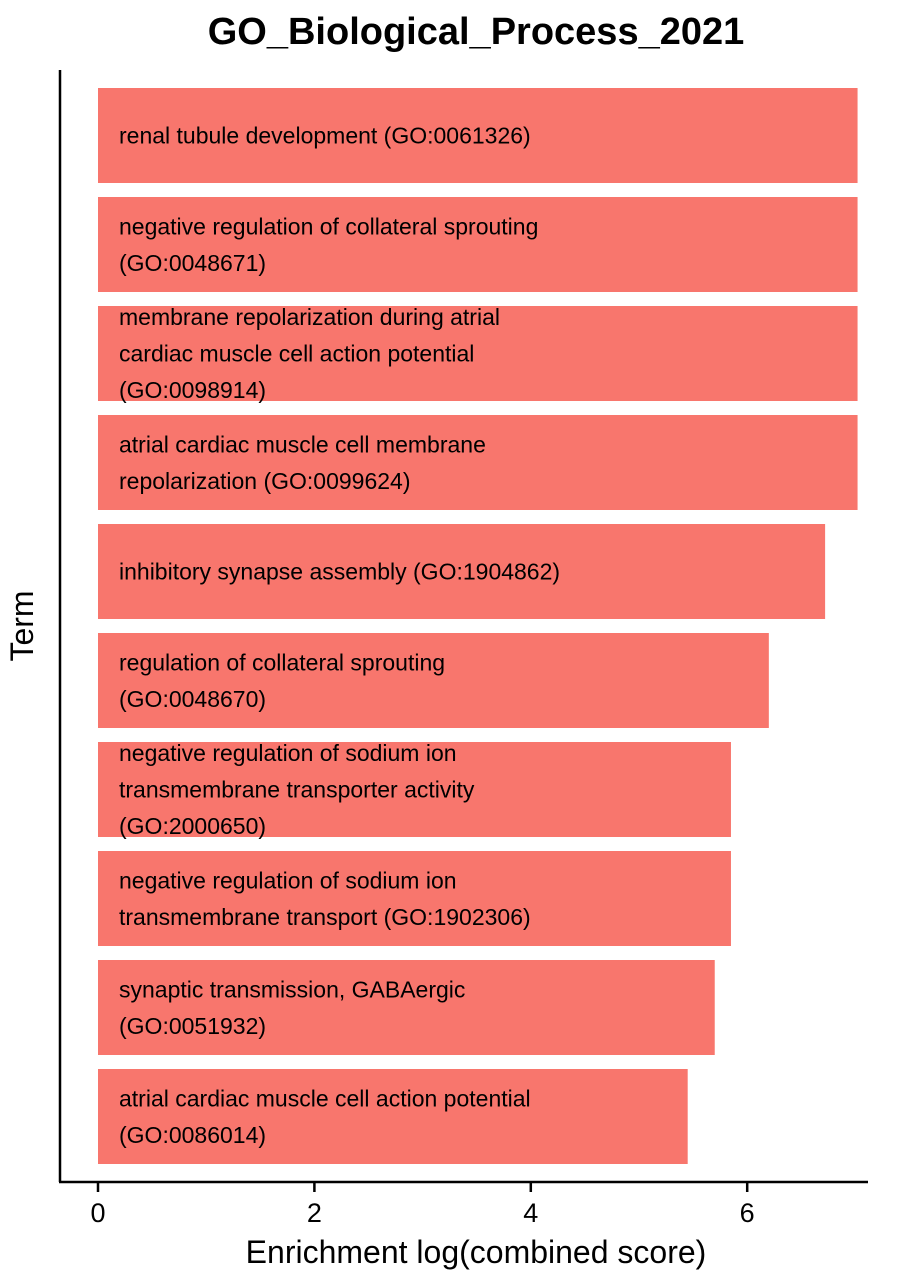 The height and width of the screenshot is (1280, 905). I want to click on bar-label-line: inhibitory synapse assembly (GO:1904862), so click(339, 572).